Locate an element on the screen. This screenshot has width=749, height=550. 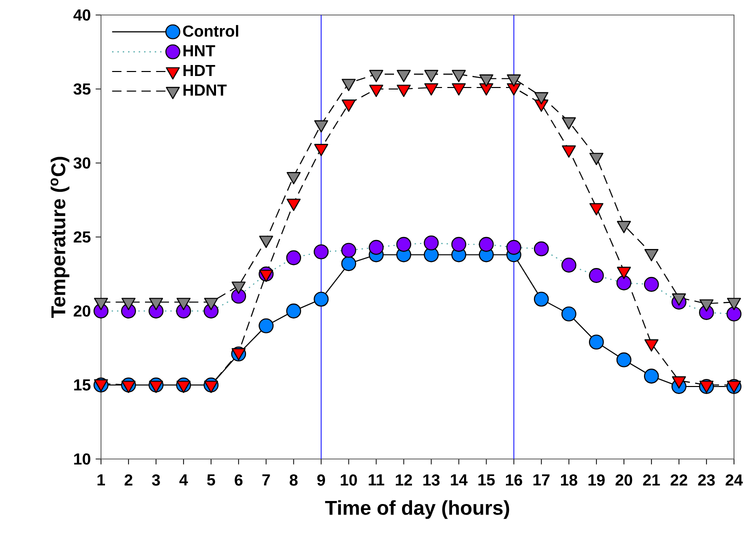
x-tick-label: 7 is located at coordinates (266, 480).